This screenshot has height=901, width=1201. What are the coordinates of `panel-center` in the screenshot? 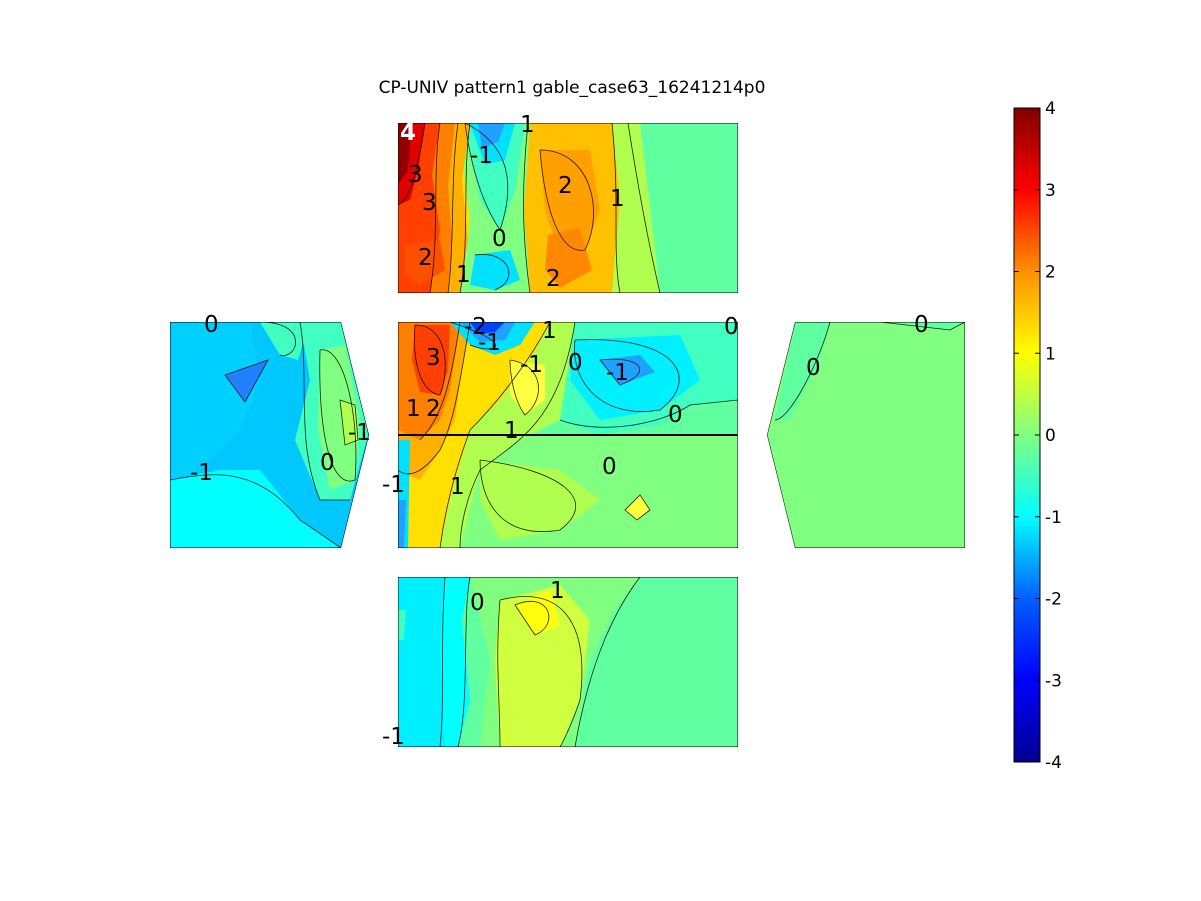 It's located at (568, 435).